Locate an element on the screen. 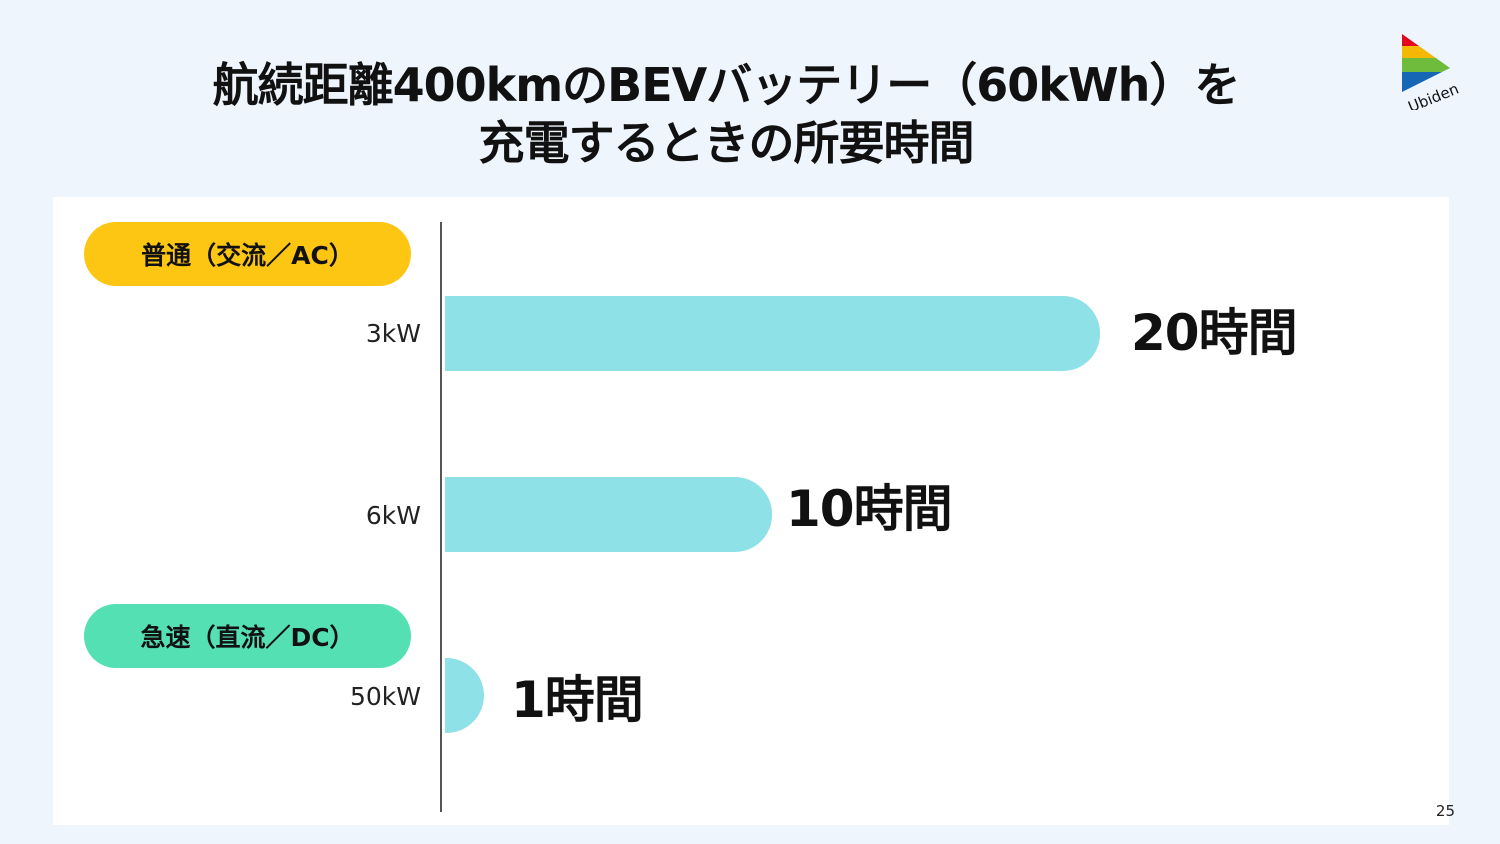 The image size is (1500, 844). ubiden-logo: Ubiden is located at coordinates (1431, 73).